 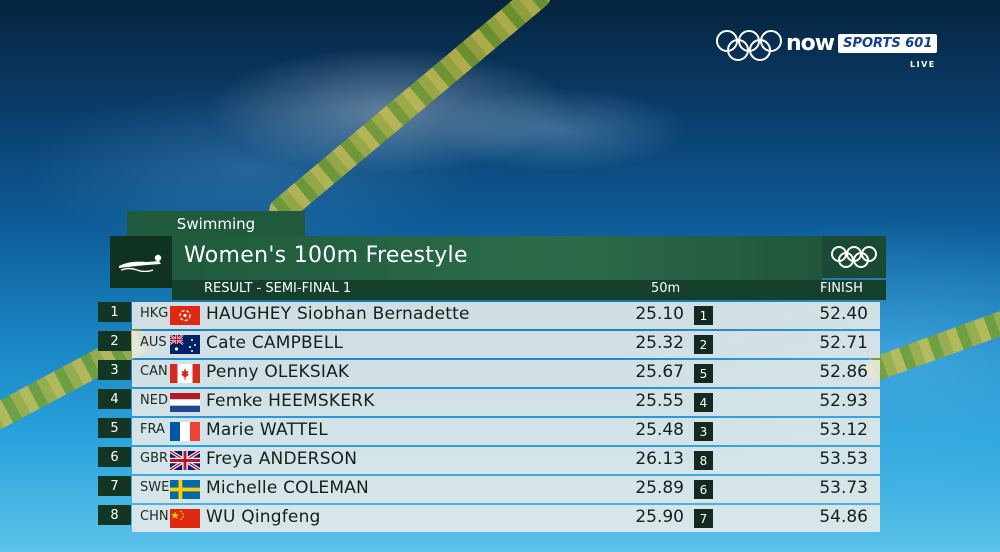 What do you see at coordinates (843, 401) in the screenshot?
I see `finish-time: 52.93` at bounding box center [843, 401].